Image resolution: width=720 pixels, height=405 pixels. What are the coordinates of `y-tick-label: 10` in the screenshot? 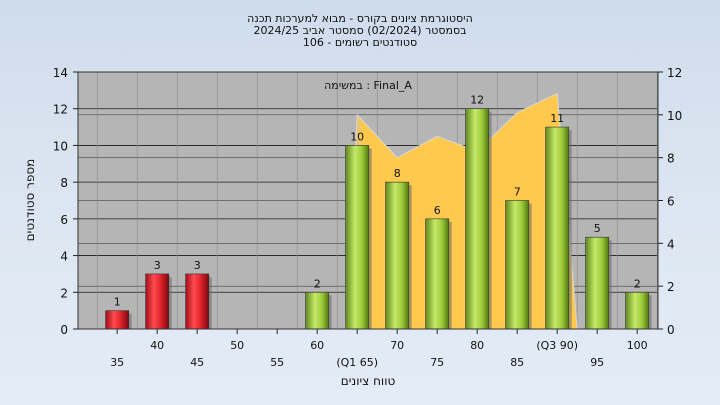 It's located at (60, 146).